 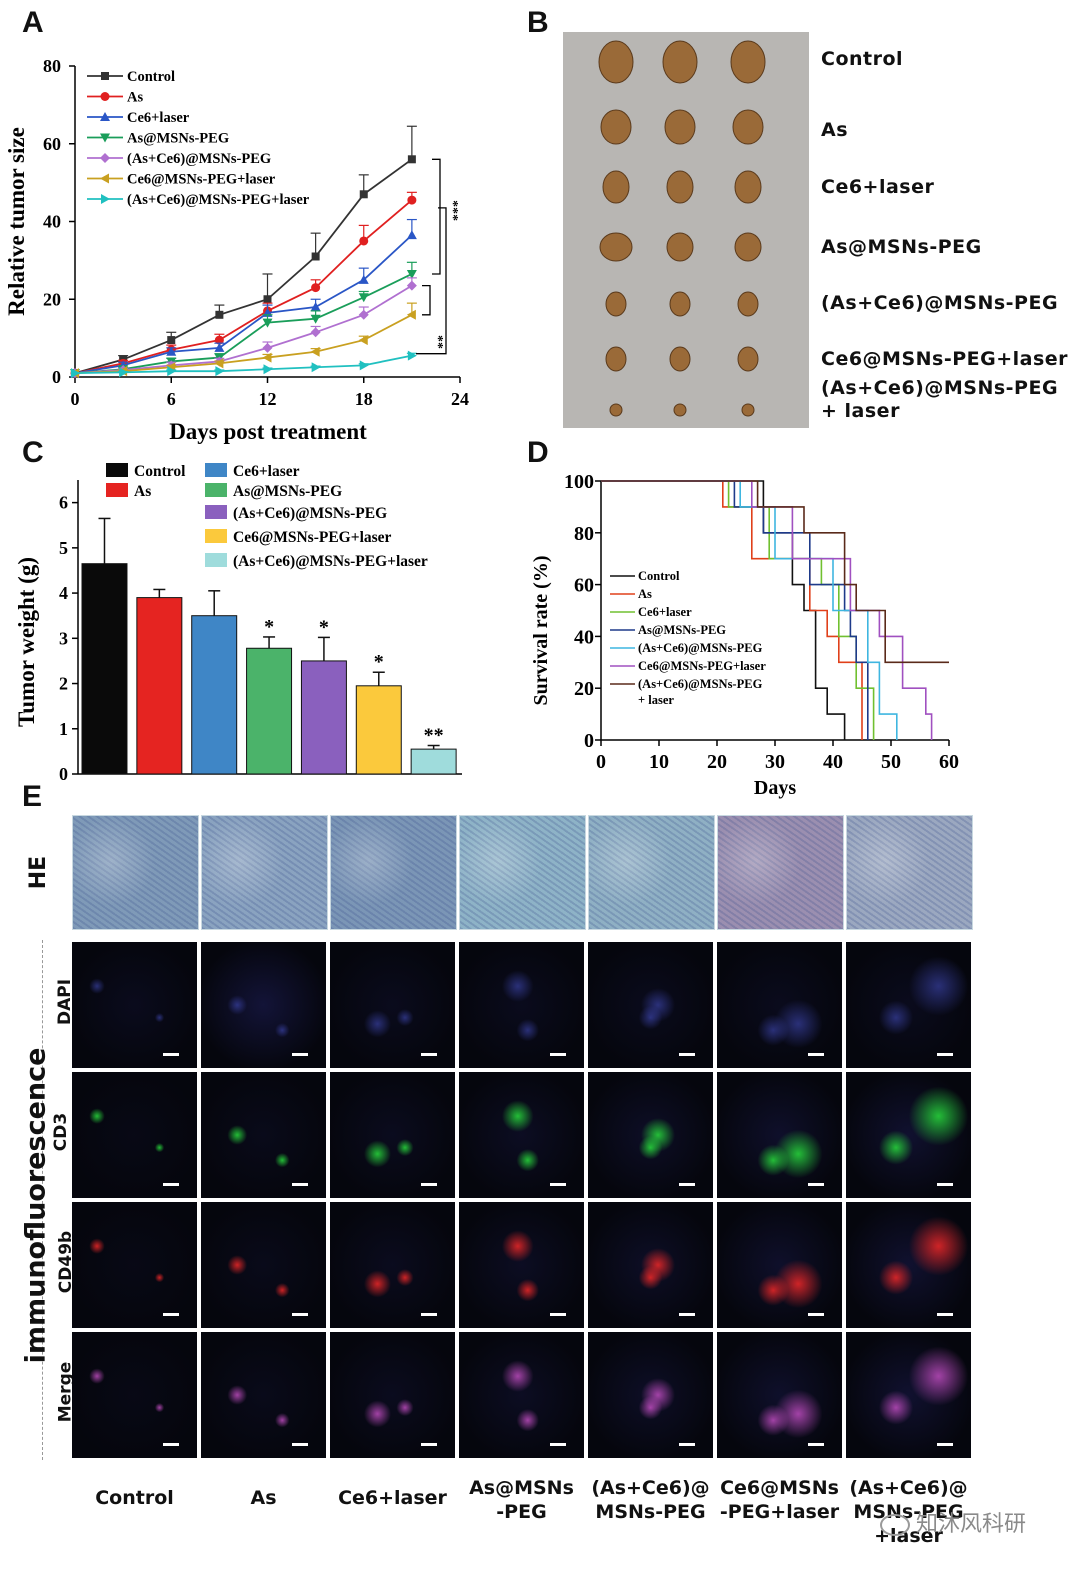 What do you see at coordinates (379, 662) in the screenshot?
I see `c-significance: *` at bounding box center [379, 662].